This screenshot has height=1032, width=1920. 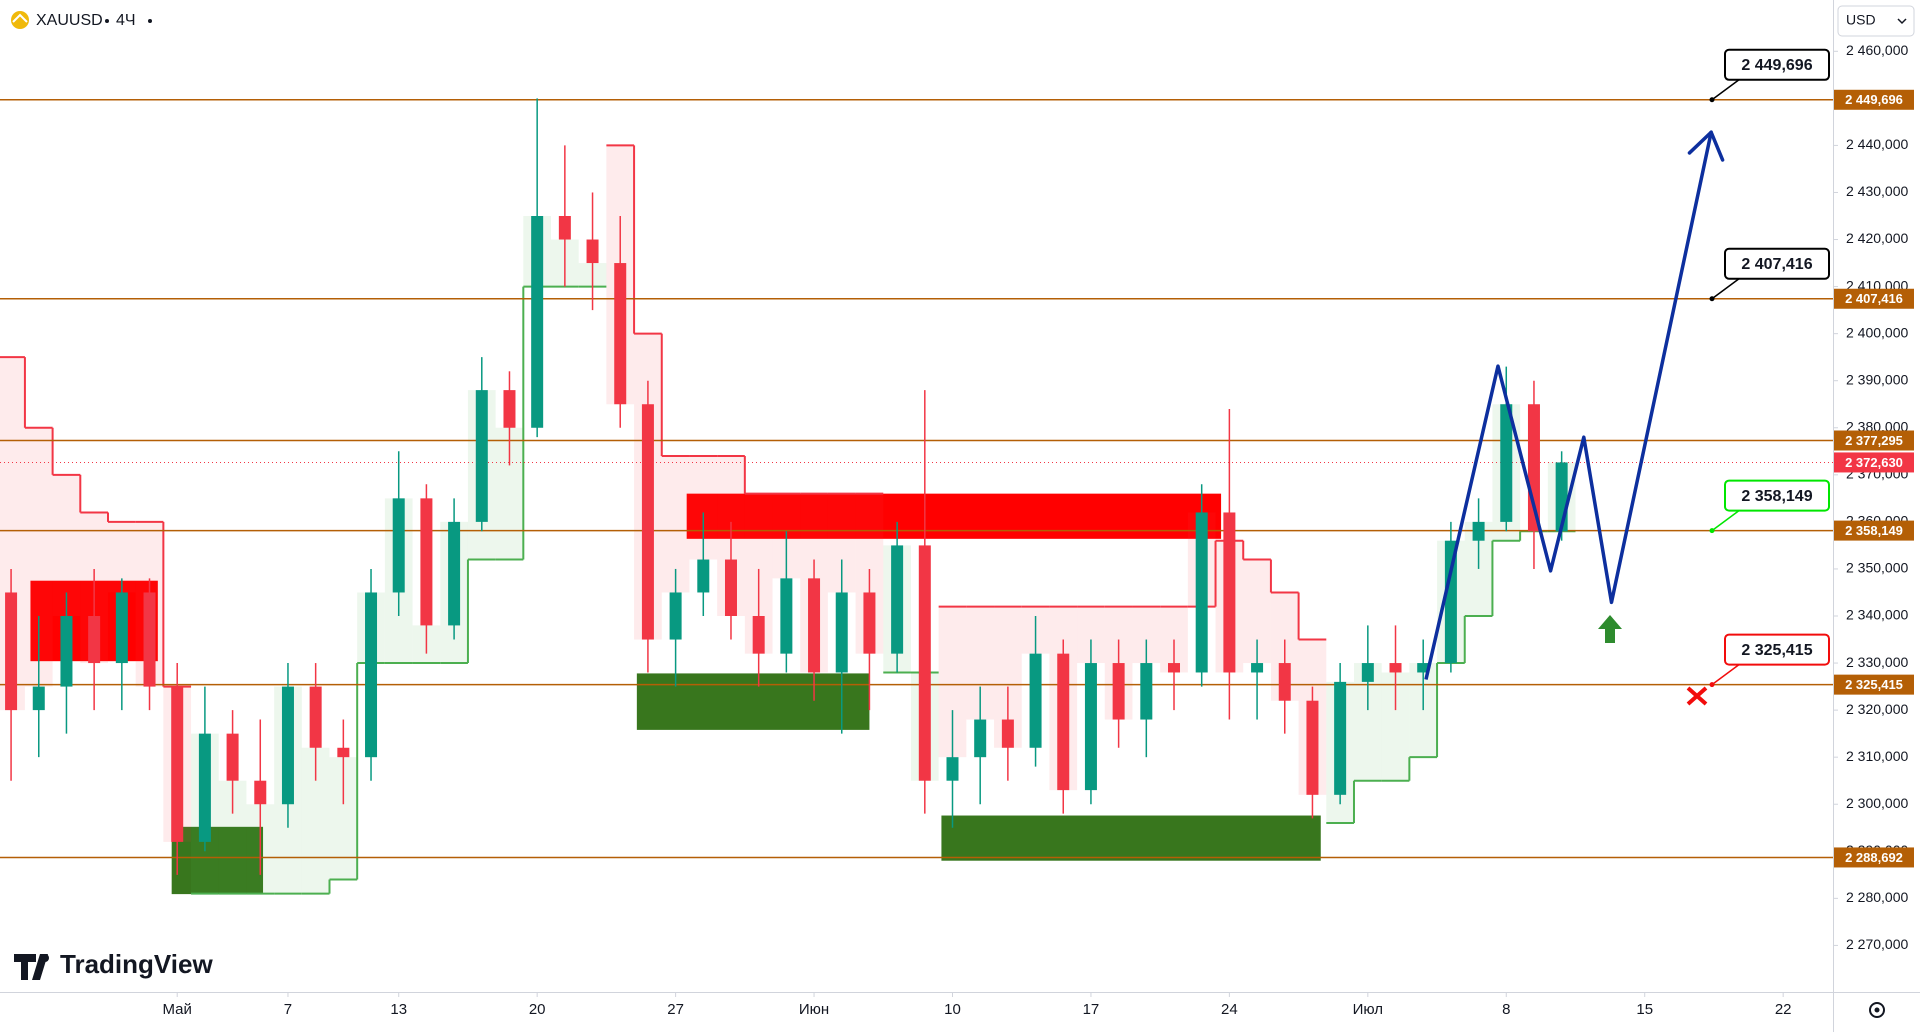 I want to click on callout-label: 2 449,696, so click(x=1776, y=65).